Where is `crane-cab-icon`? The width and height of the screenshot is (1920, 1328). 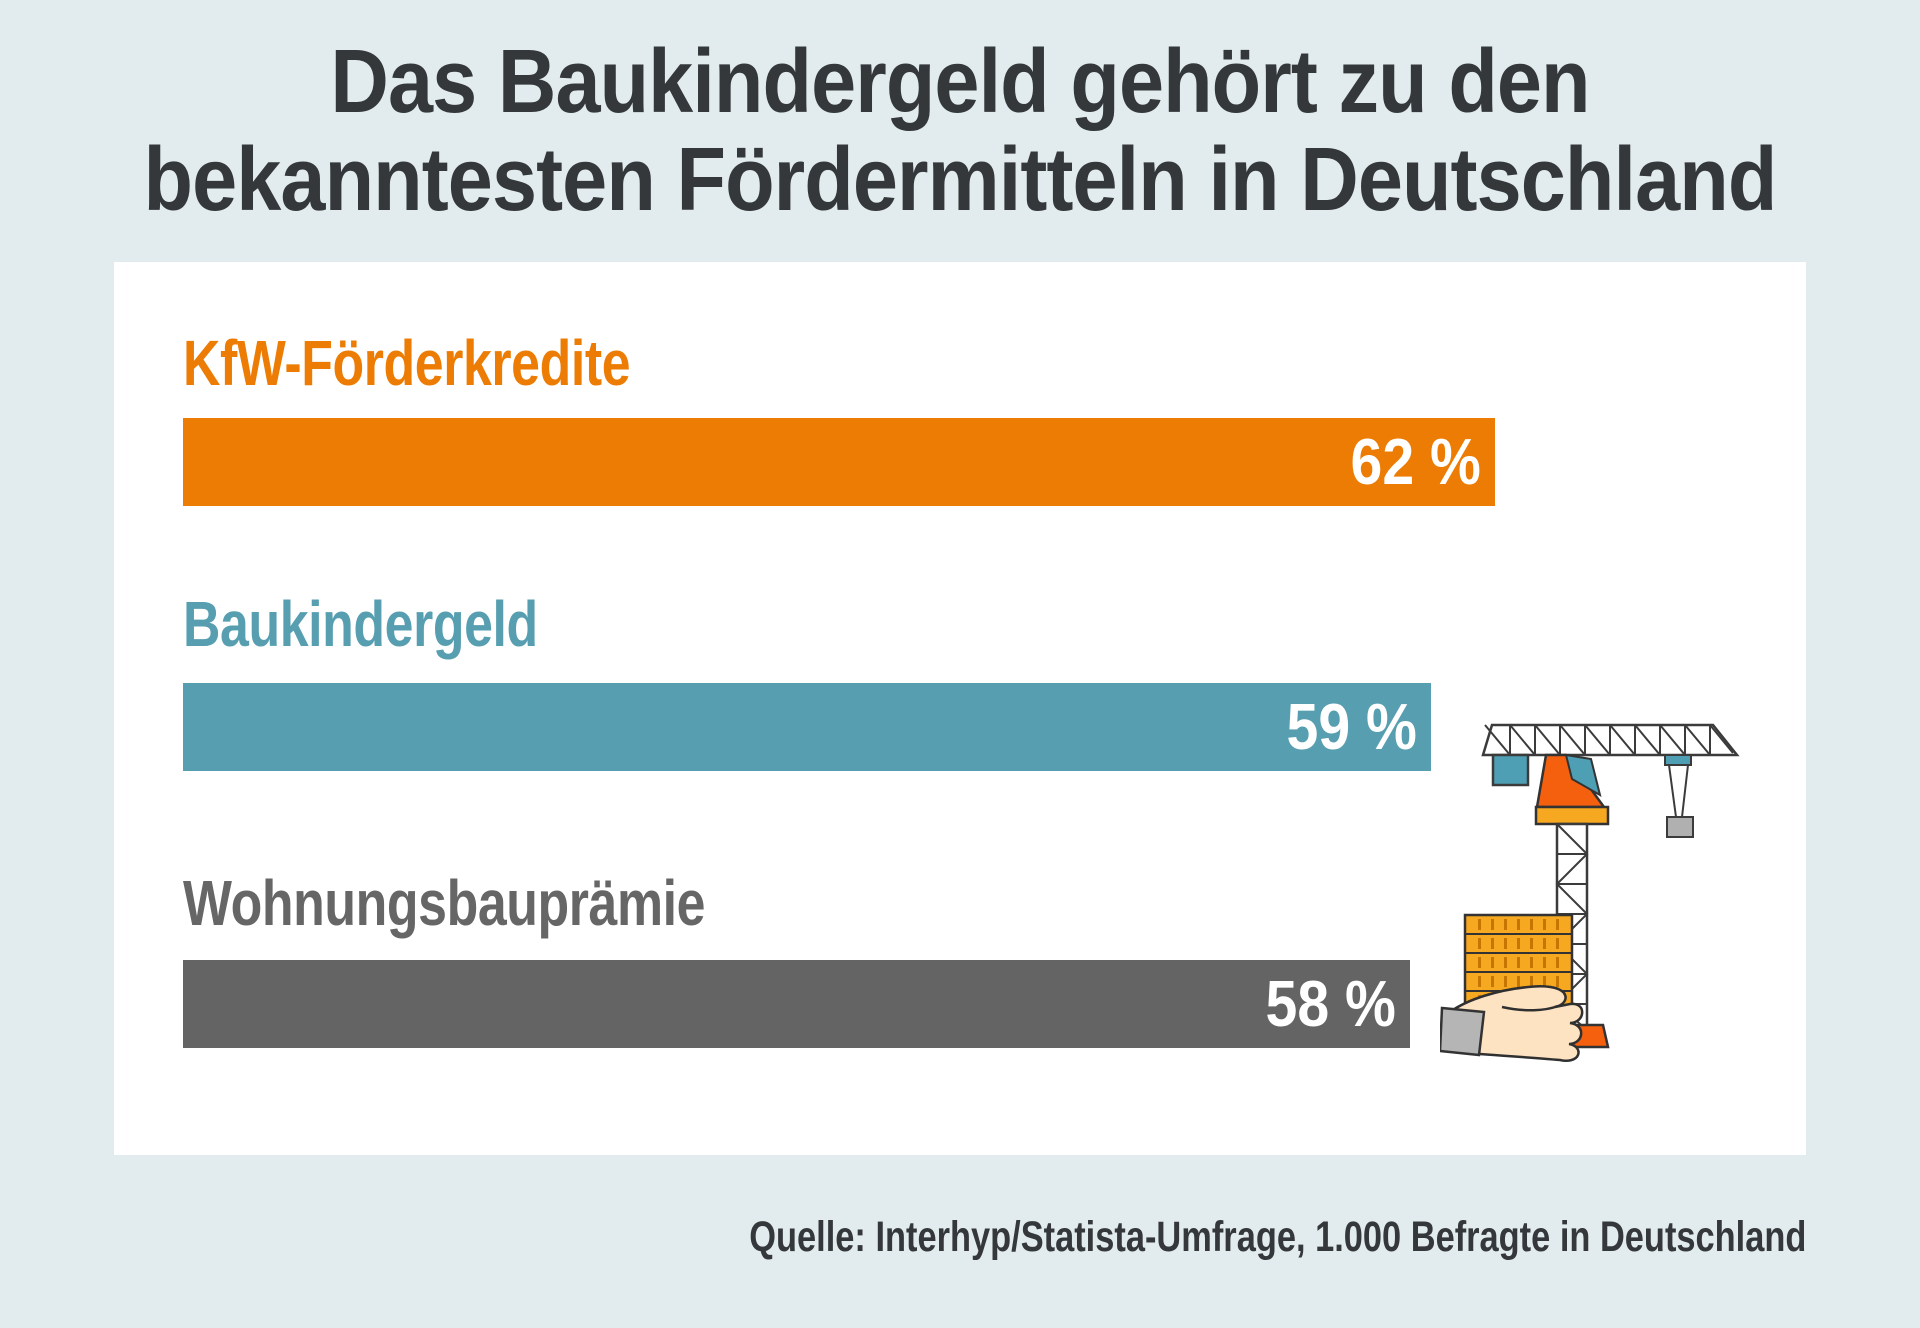
crane-cab-icon is located at coordinates (1572, 789).